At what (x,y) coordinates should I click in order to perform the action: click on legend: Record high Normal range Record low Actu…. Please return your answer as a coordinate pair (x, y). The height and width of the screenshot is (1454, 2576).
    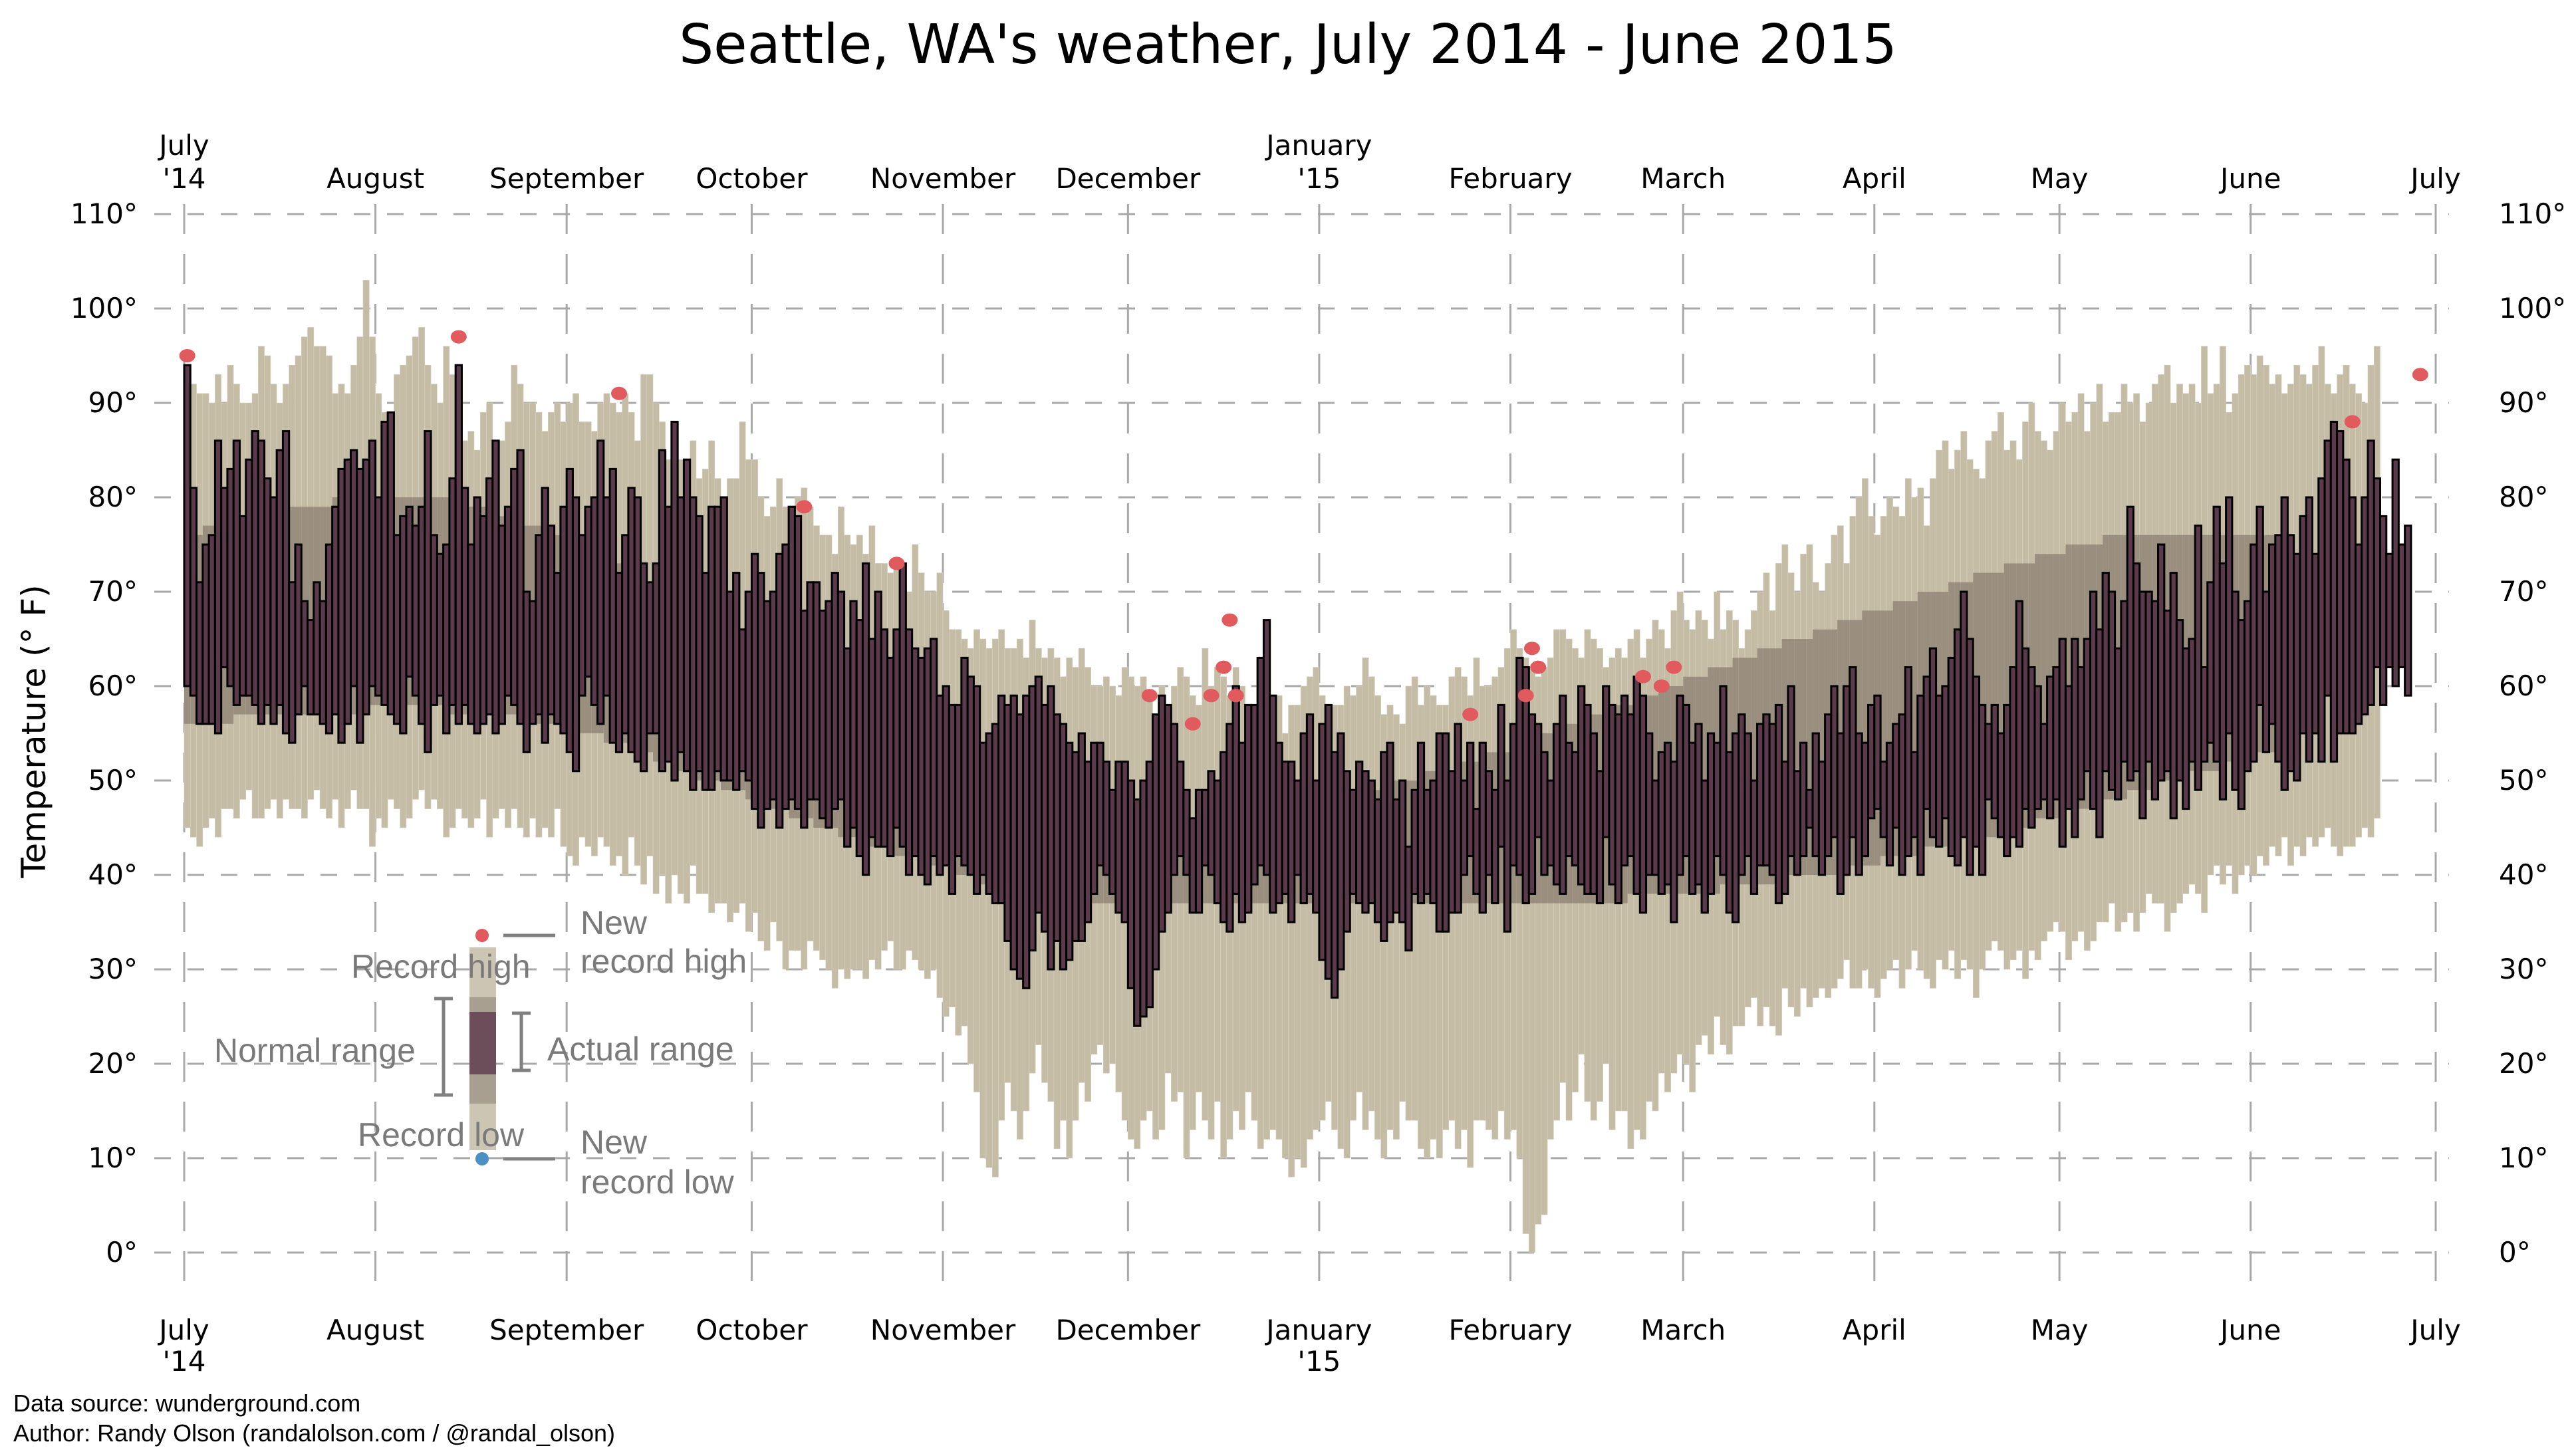
    Looking at the image, I should click on (480, 1052).